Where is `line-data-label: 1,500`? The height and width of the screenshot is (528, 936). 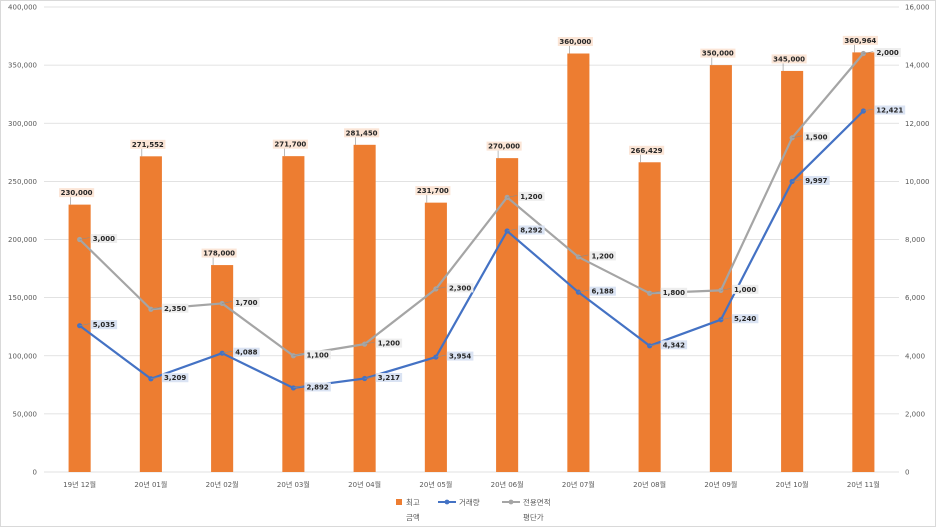
line-data-label: 1,500 is located at coordinates (816, 137).